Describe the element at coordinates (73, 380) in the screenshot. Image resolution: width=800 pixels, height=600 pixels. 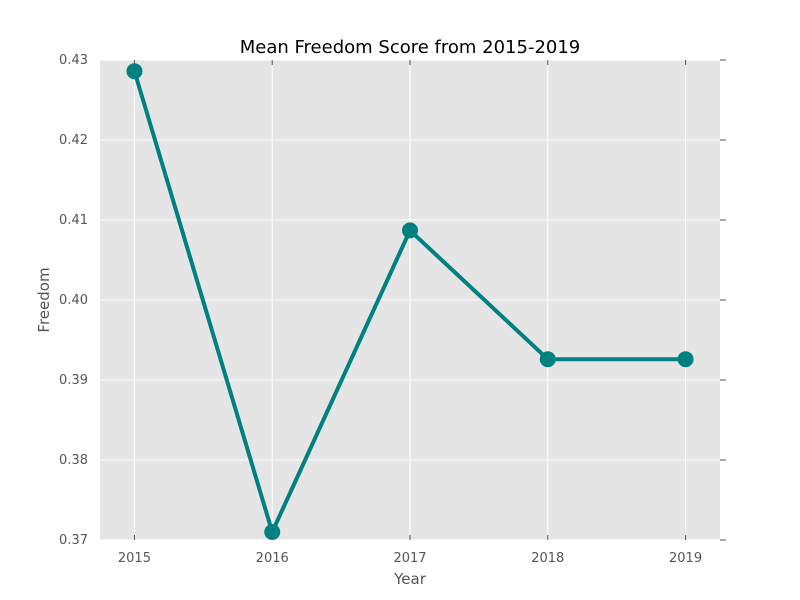
I see `y-tick-label: 0.39` at that location.